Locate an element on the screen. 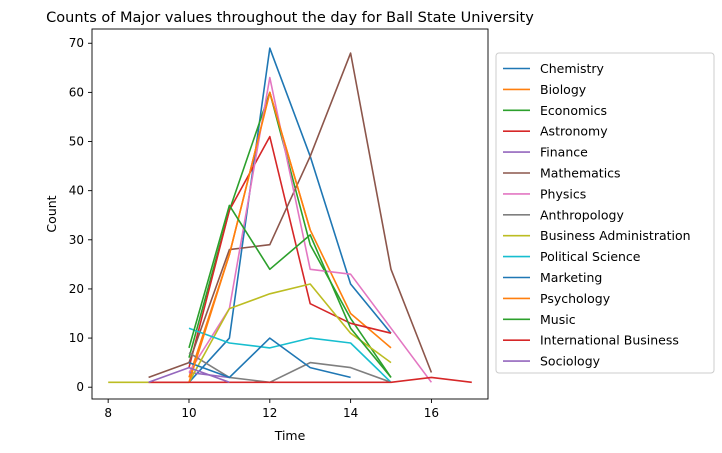  x-tick-label-3: 14 is located at coordinates (350, 413).